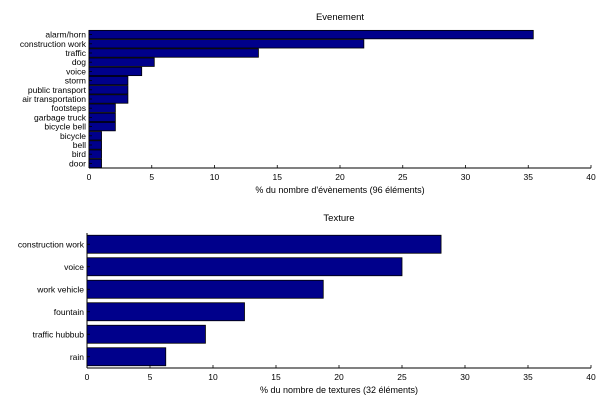  What do you see at coordinates (339, 390) in the screenshot?
I see `x-axis-label: % du nombre de textures (32 éléments)` at bounding box center [339, 390].